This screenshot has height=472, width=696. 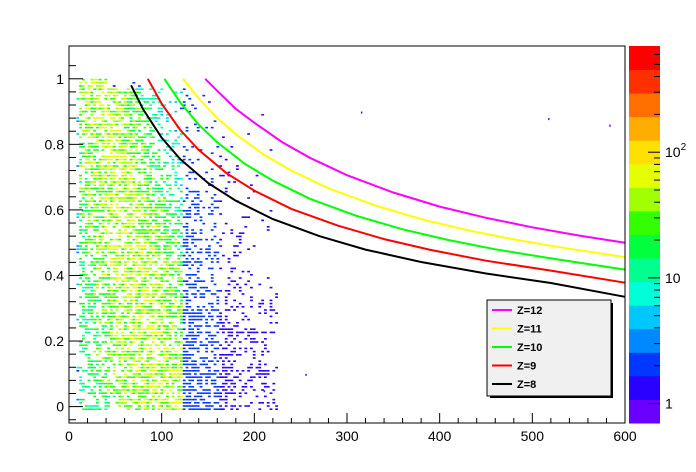 I want to click on color-scale-label: 10, so click(x=673, y=278).